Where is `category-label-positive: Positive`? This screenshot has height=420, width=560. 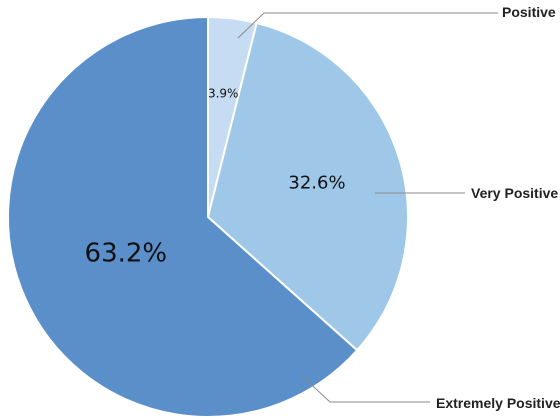
category-label-positive: Positive is located at coordinates (529, 12).